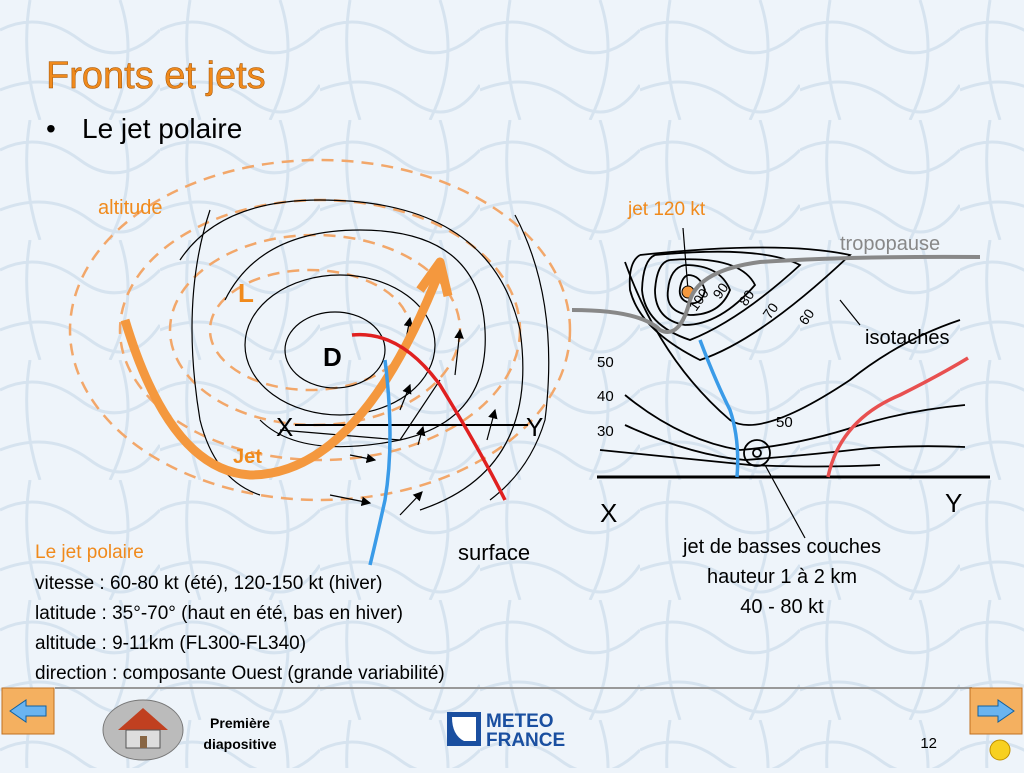 This screenshot has width=1024, height=773. Describe the element at coordinates (494, 552) in the screenshot. I see `surface-label: surface` at that location.